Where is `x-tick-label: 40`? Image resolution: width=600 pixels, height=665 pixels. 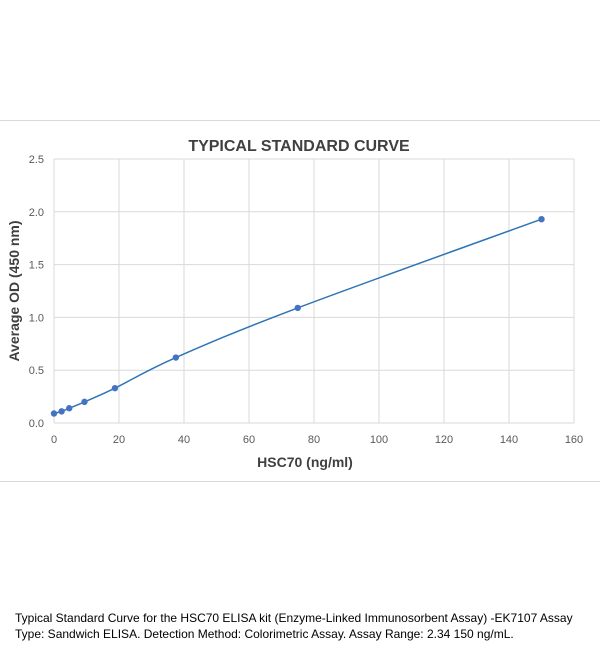 x-tick-label: 40 is located at coordinates (184, 440).